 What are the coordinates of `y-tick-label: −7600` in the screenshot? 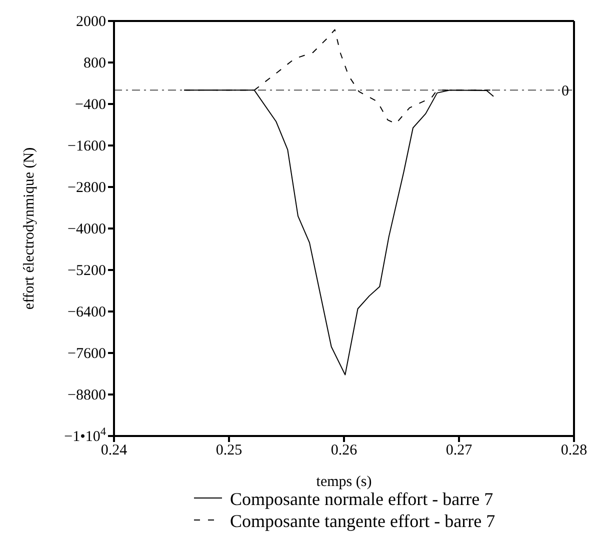 It's located at (87, 354).